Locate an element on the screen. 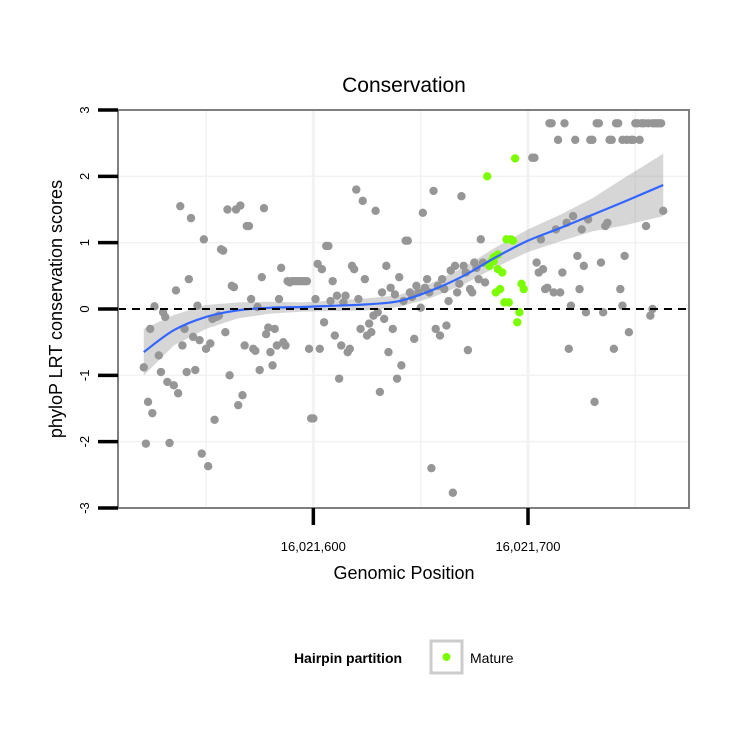 This screenshot has height=750, width=750. y-axis-label: phyloP LRT conservation scores is located at coordinates (56, 309).